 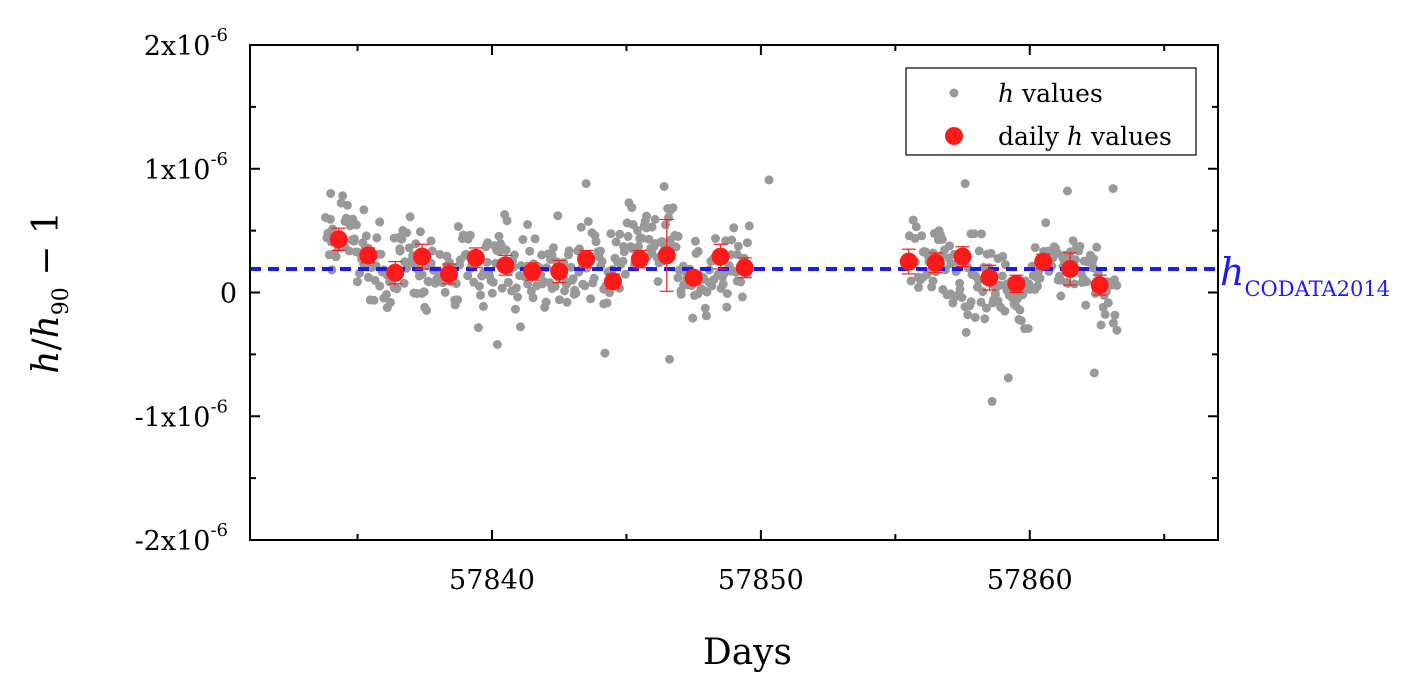 I want to click on y-tick-label-base: 1x10, so click(x=177, y=170).